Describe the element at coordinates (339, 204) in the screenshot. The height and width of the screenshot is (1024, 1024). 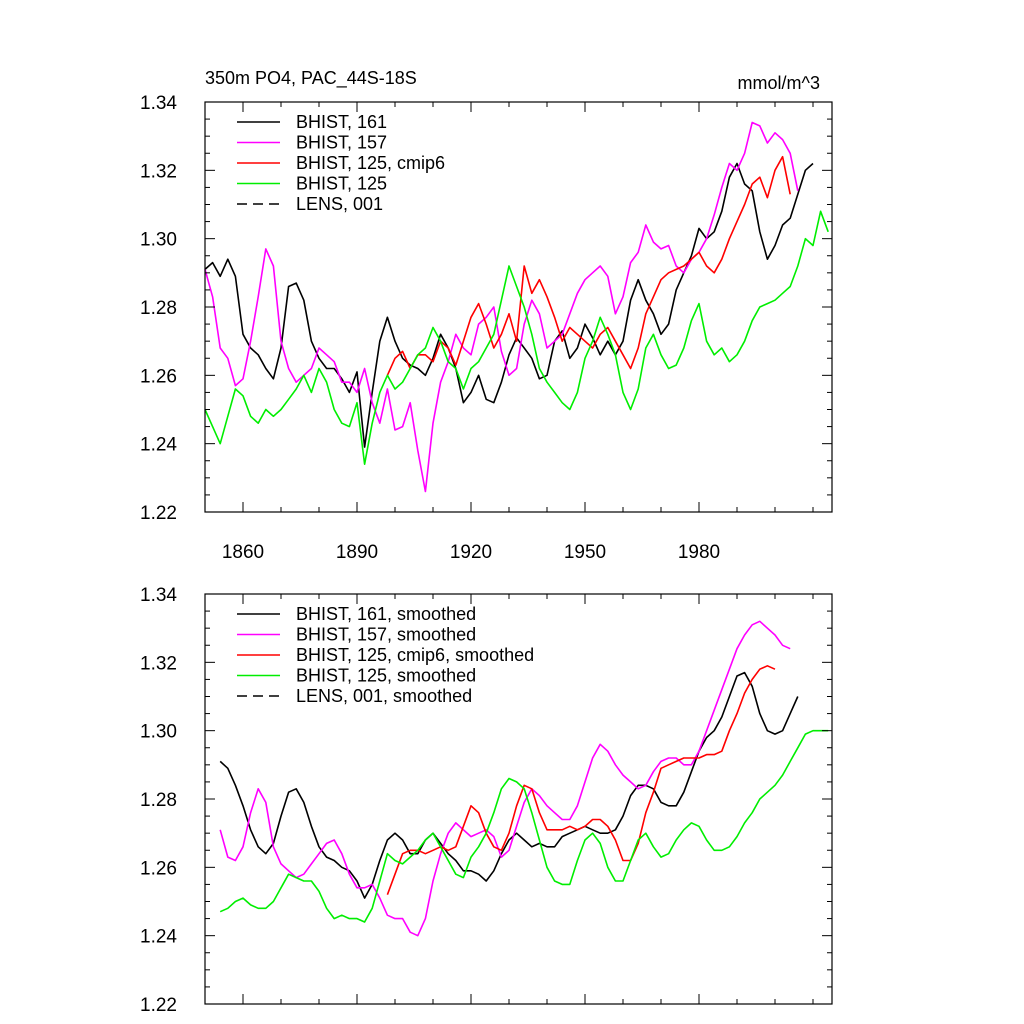
I see `legend-label-lens-001: LENS, 001` at that location.